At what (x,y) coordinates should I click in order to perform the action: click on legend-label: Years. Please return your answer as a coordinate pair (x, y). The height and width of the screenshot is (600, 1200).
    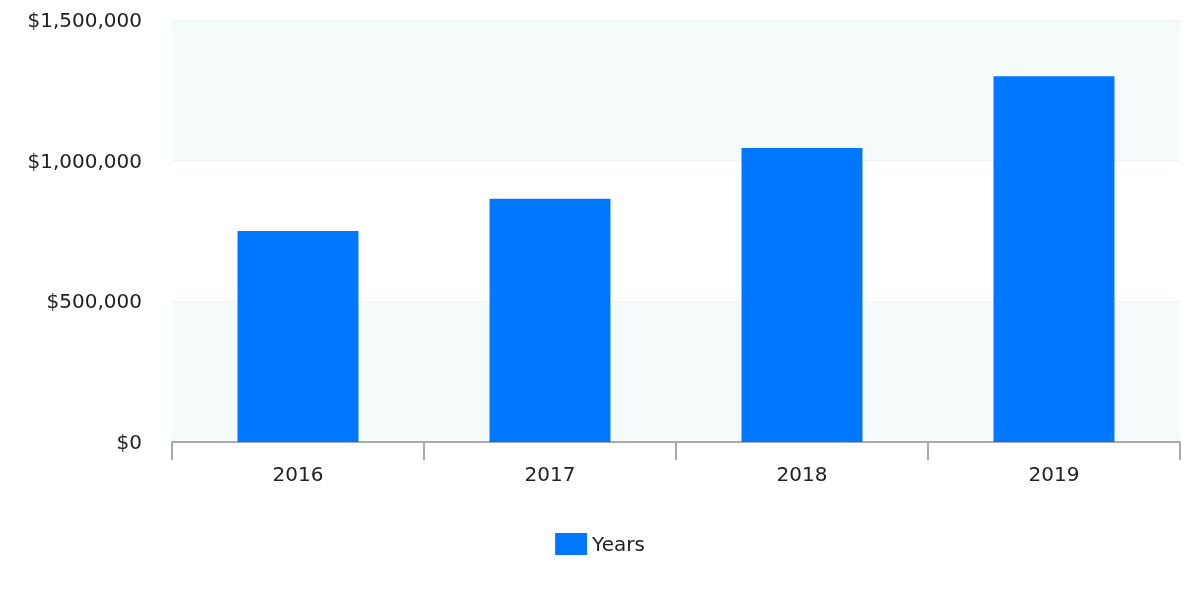
    Looking at the image, I should click on (618, 544).